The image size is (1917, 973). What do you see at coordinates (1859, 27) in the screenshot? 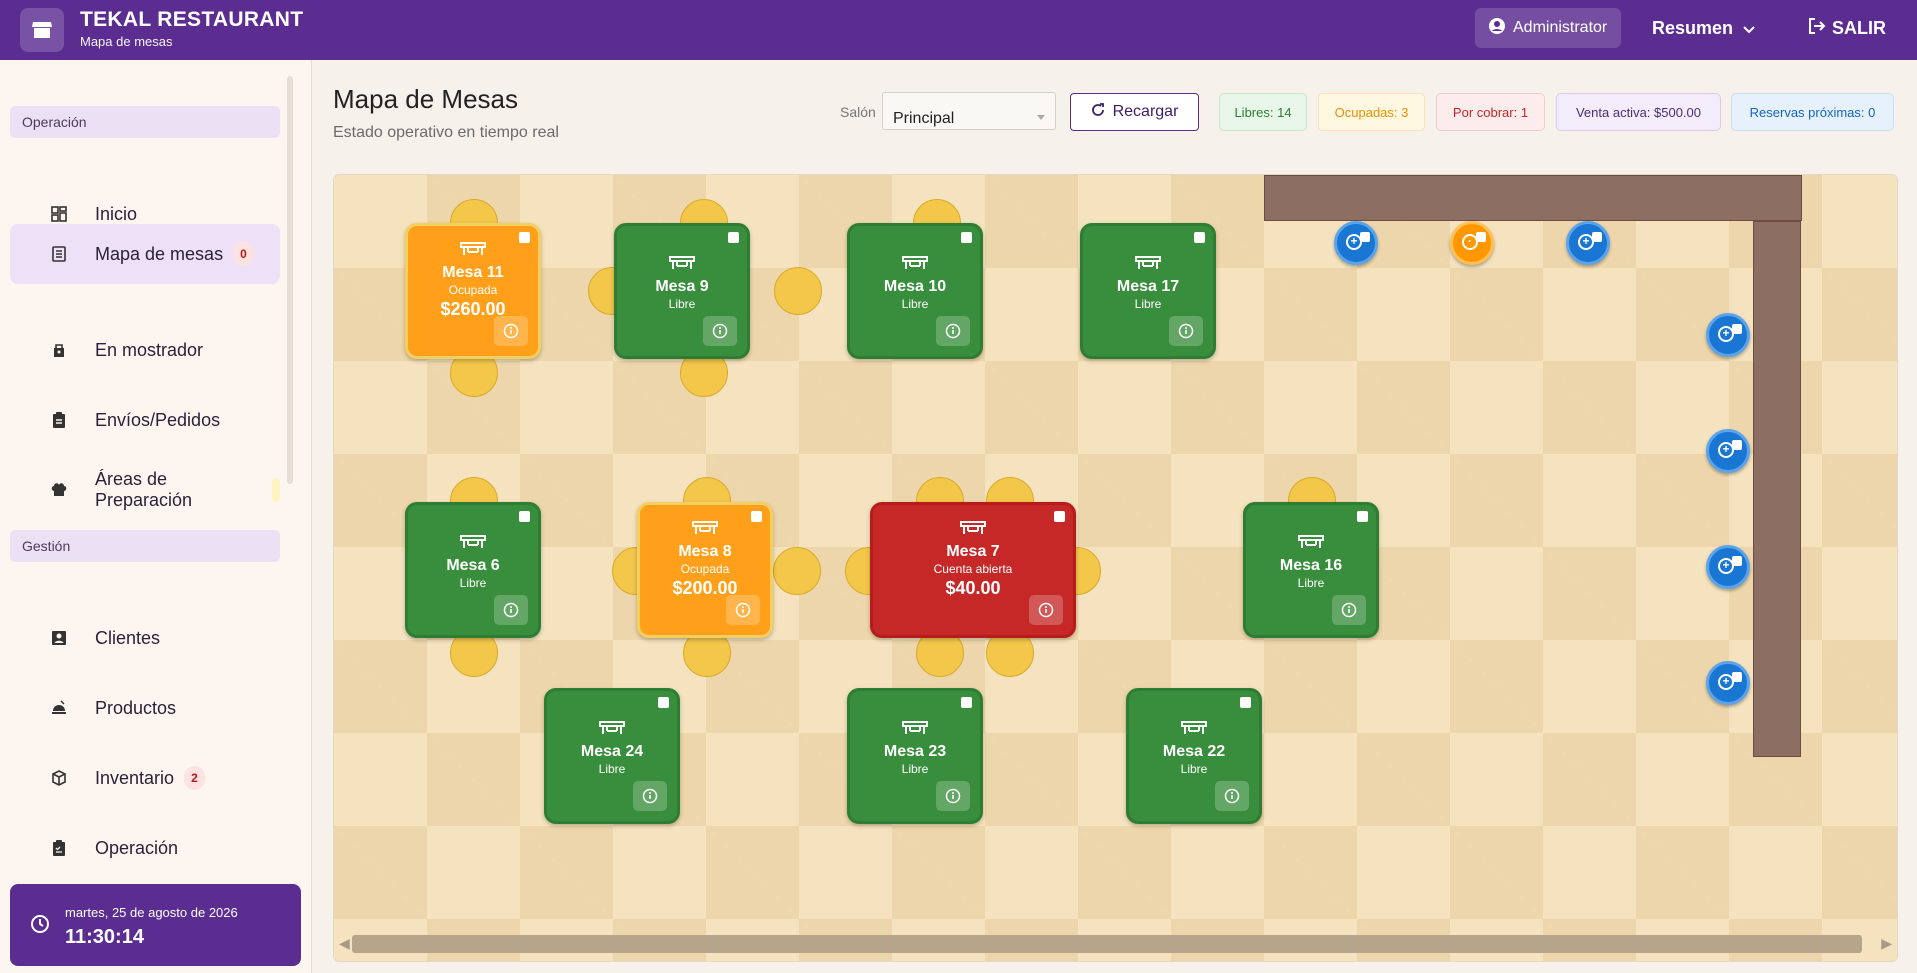
I see `logout-label: SALIR` at bounding box center [1859, 27].